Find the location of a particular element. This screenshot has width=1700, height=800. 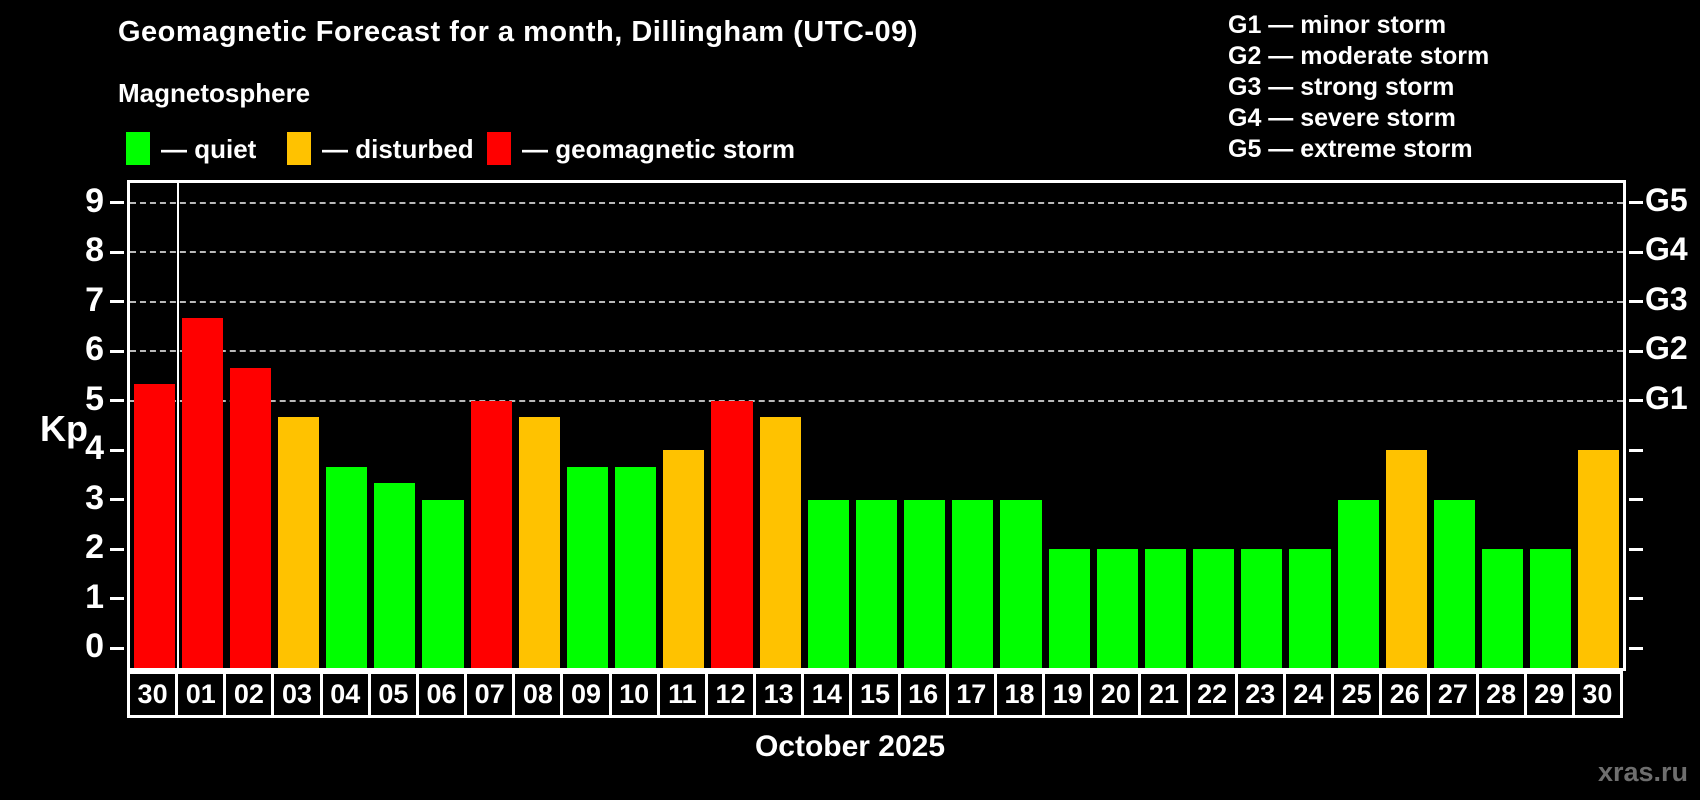

date-cell: 20 is located at coordinates (1116, 694).